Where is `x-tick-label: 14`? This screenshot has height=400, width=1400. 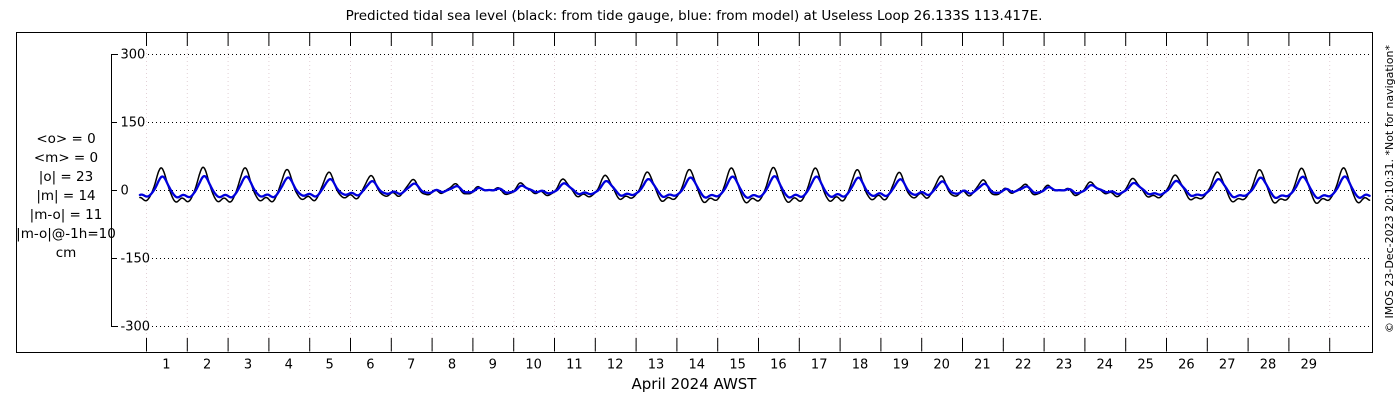
x-tick-label: 14 is located at coordinates (697, 365).